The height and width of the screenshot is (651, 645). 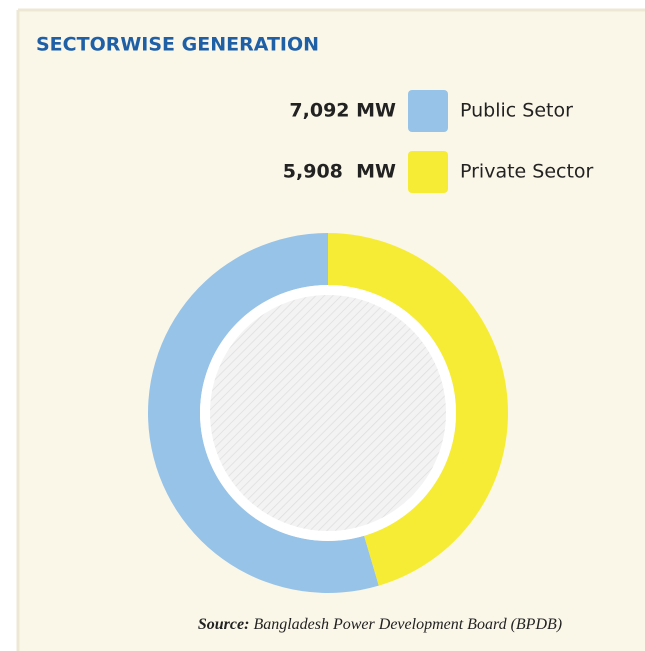 I want to click on chart-title: SECTORWISE GENERATION, so click(x=177, y=45).